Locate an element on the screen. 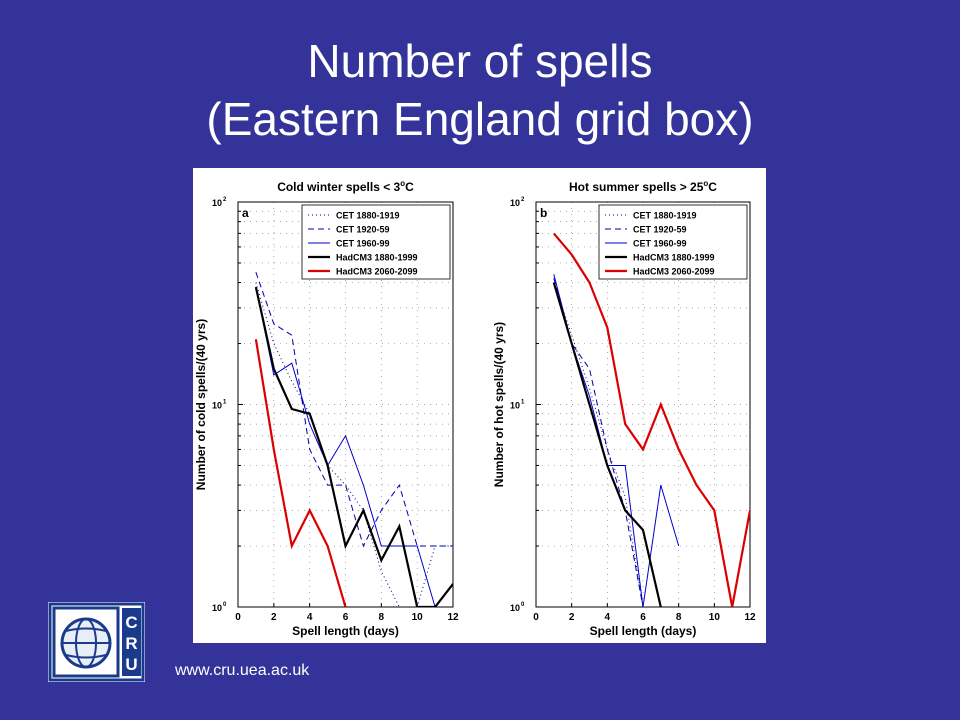  slide-title-line1: Number of spells is located at coordinates (480, 61).